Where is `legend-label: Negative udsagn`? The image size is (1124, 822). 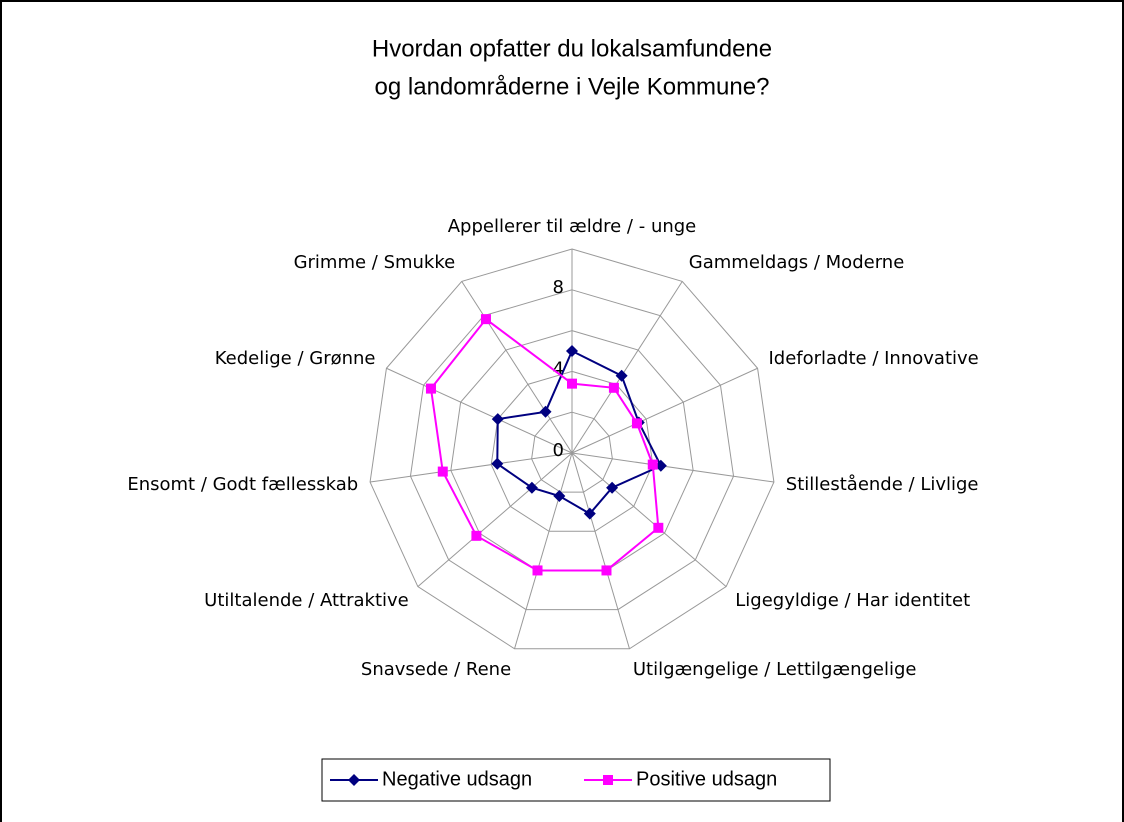
legend-label: Negative udsagn is located at coordinates (457, 779).